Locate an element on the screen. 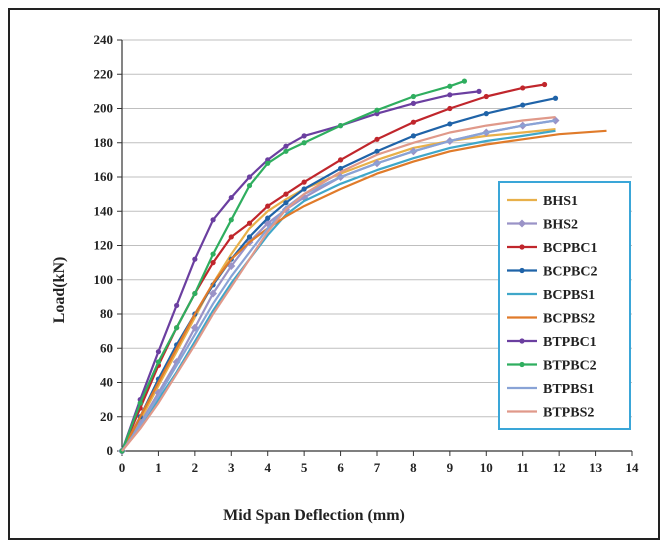  y-tick-label-7: 140 is located at coordinates (104, 210).